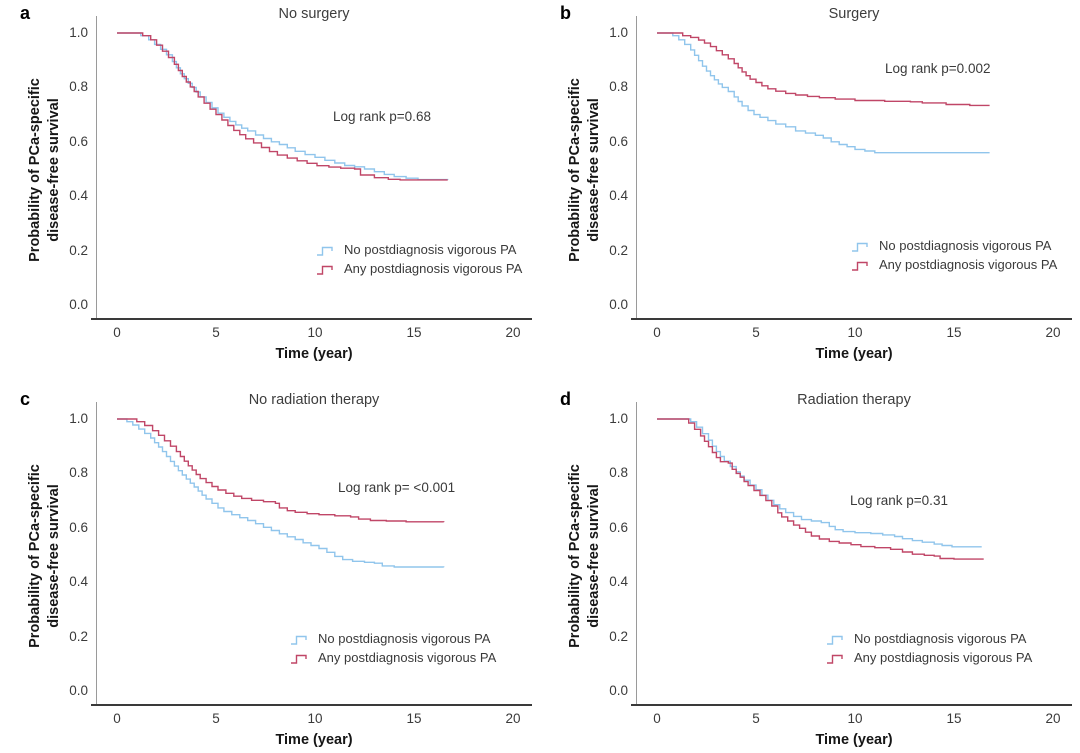 The width and height of the screenshot is (1080, 753). I want to click on panel-title: No radiation therapy, so click(314, 400).